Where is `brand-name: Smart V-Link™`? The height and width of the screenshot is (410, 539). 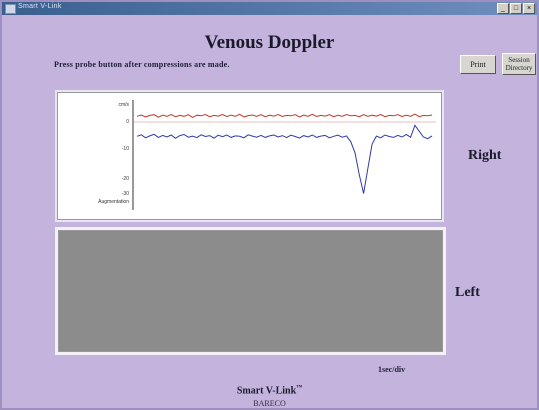 brand-name: Smart V-Link™ is located at coordinates (269, 391).